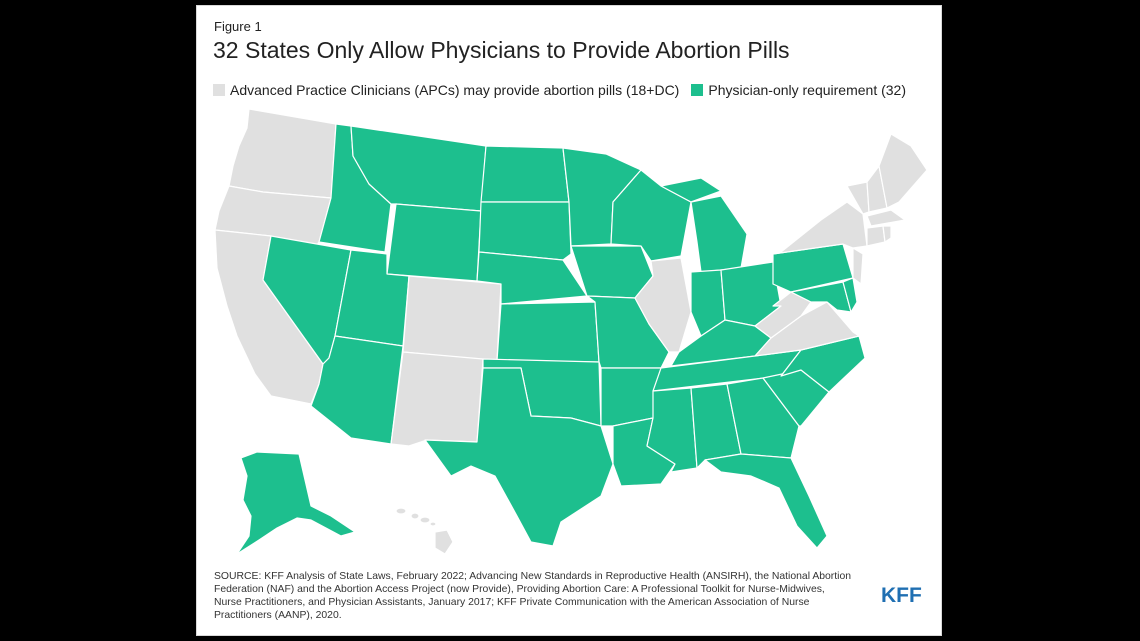 Image resolution: width=1140 pixels, height=641 pixels. What do you see at coordinates (697, 90) in the screenshot?
I see `green-square-icon` at bounding box center [697, 90].